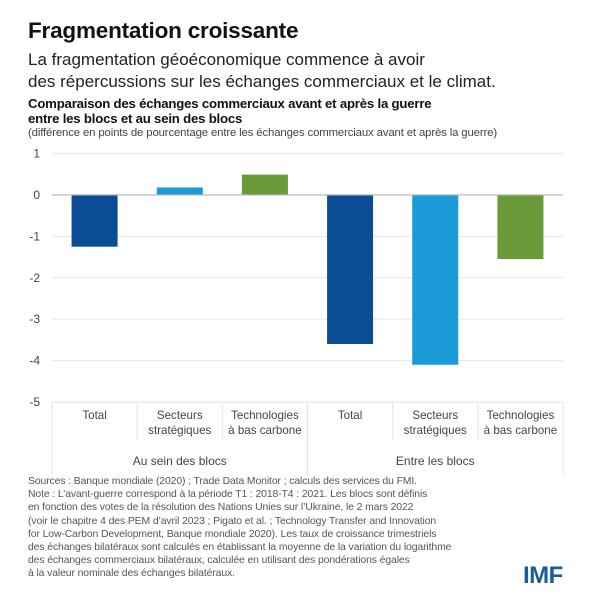  I want to click on page-title: Fragmentation croissante, so click(163, 30).